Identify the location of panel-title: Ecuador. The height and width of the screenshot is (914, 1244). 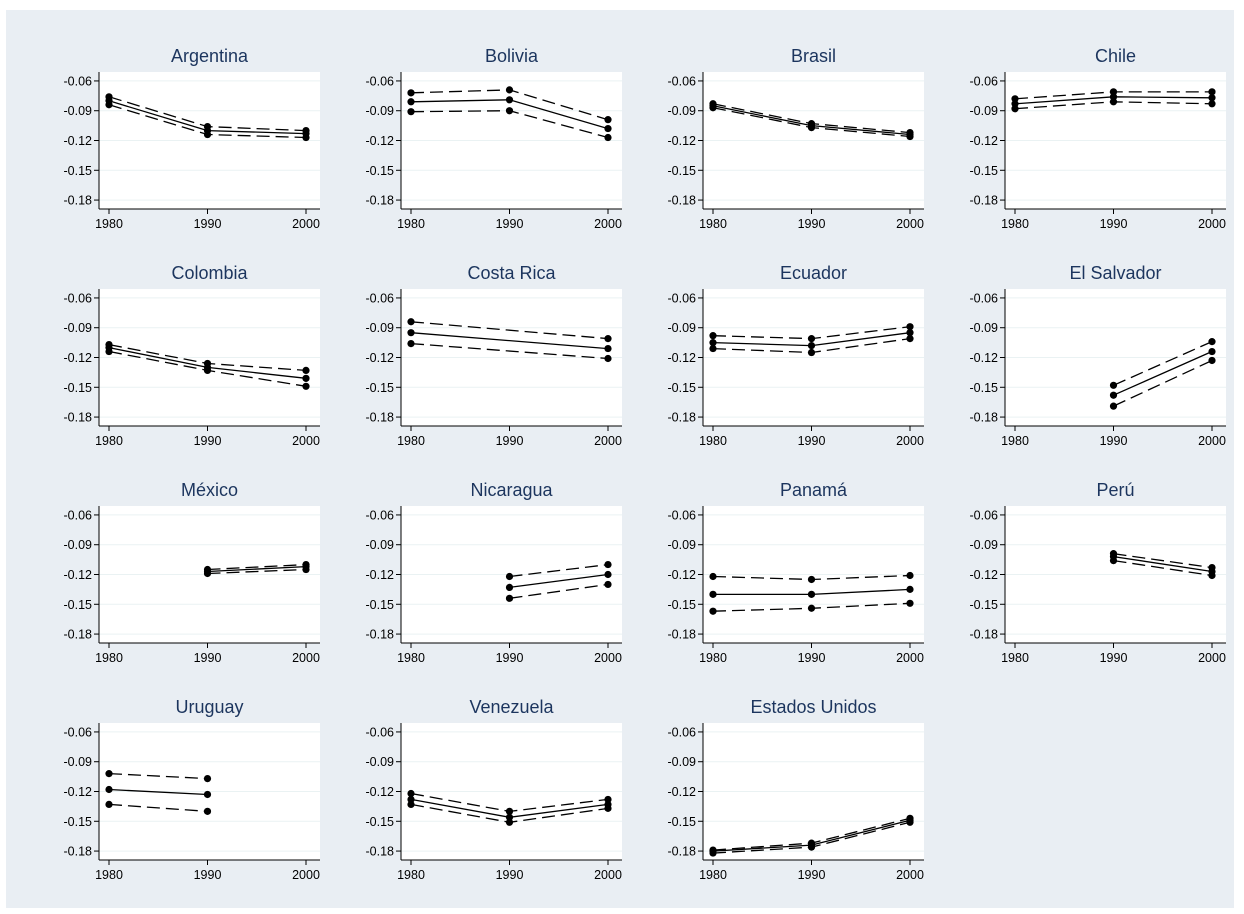
(813, 273).